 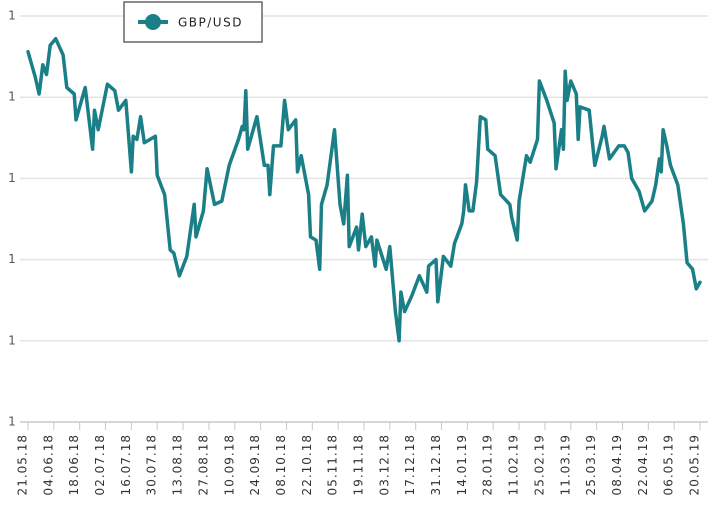 I want to click on x-tick-label: 17.12.18, so click(x=410, y=464).